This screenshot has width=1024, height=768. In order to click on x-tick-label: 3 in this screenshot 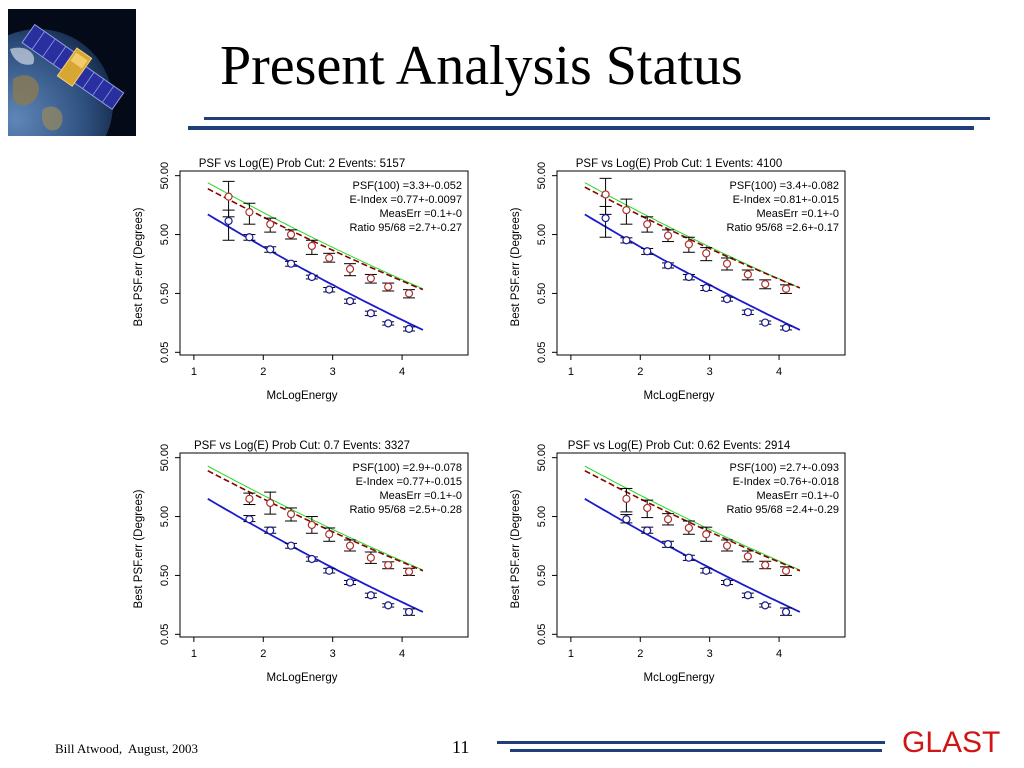, I will do `click(333, 372)`.